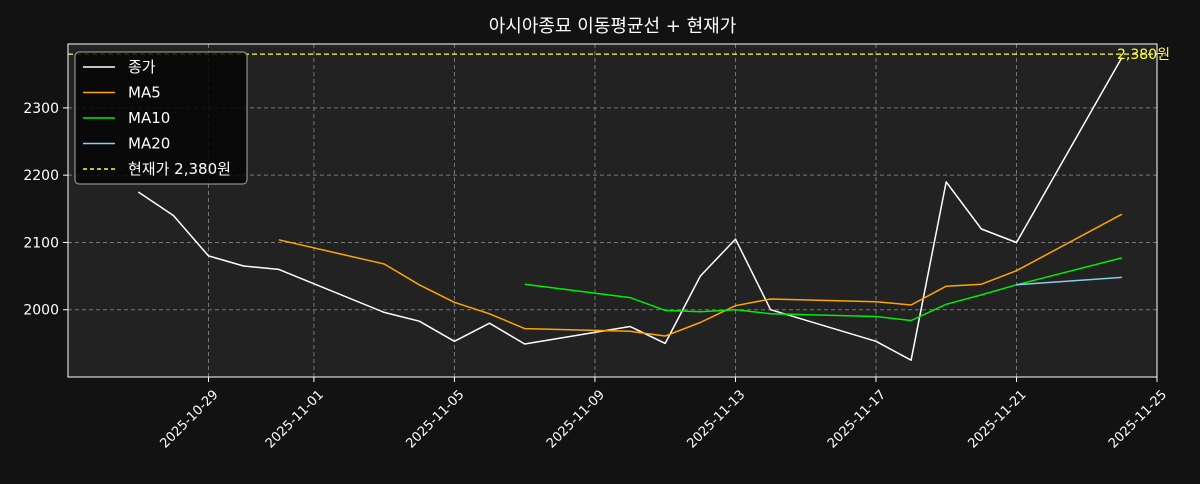  What do you see at coordinates (41, 176) in the screenshot?
I see `y-tick-label: 2200` at bounding box center [41, 176].